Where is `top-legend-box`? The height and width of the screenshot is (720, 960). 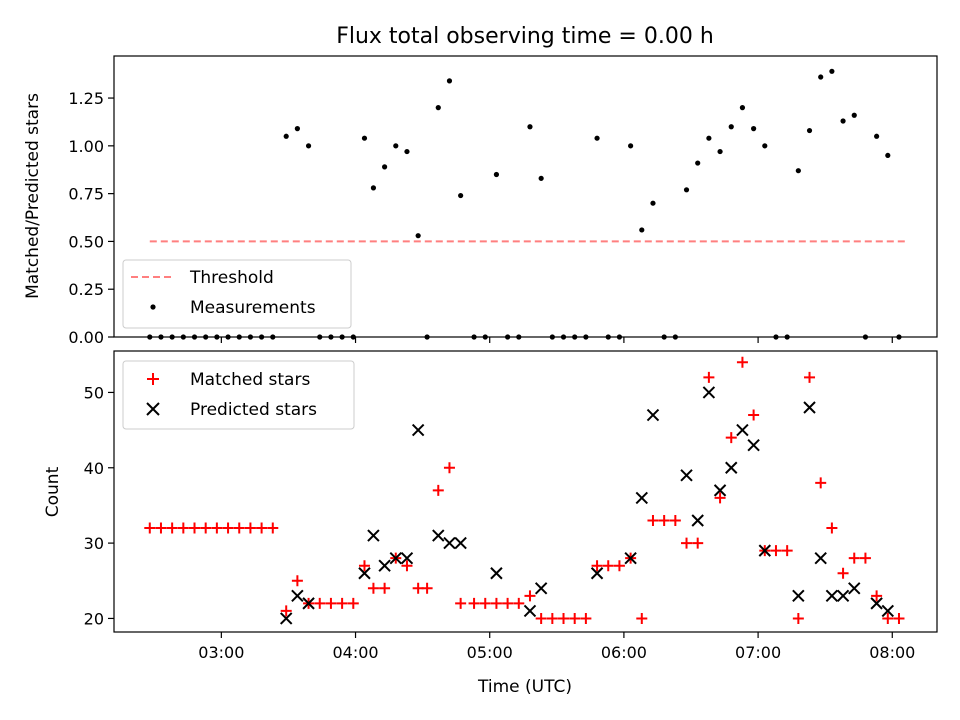
top-legend-box is located at coordinates (237, 294).